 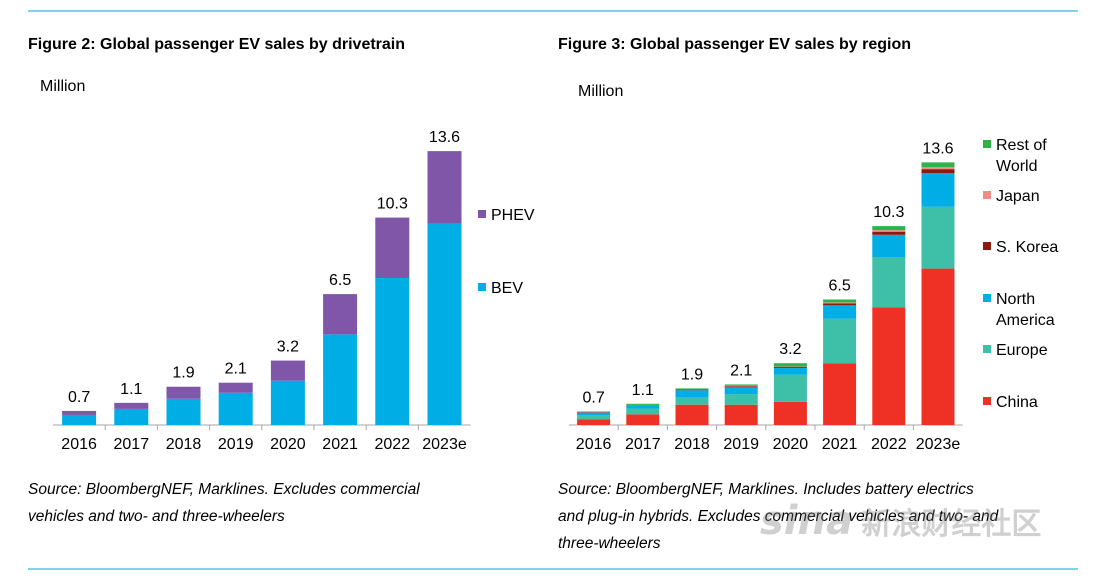 What do you see at coordinates (806, 521) in the screenshot?
I see `sina-watermark-brand: sina` at bounding box center [806, 521].